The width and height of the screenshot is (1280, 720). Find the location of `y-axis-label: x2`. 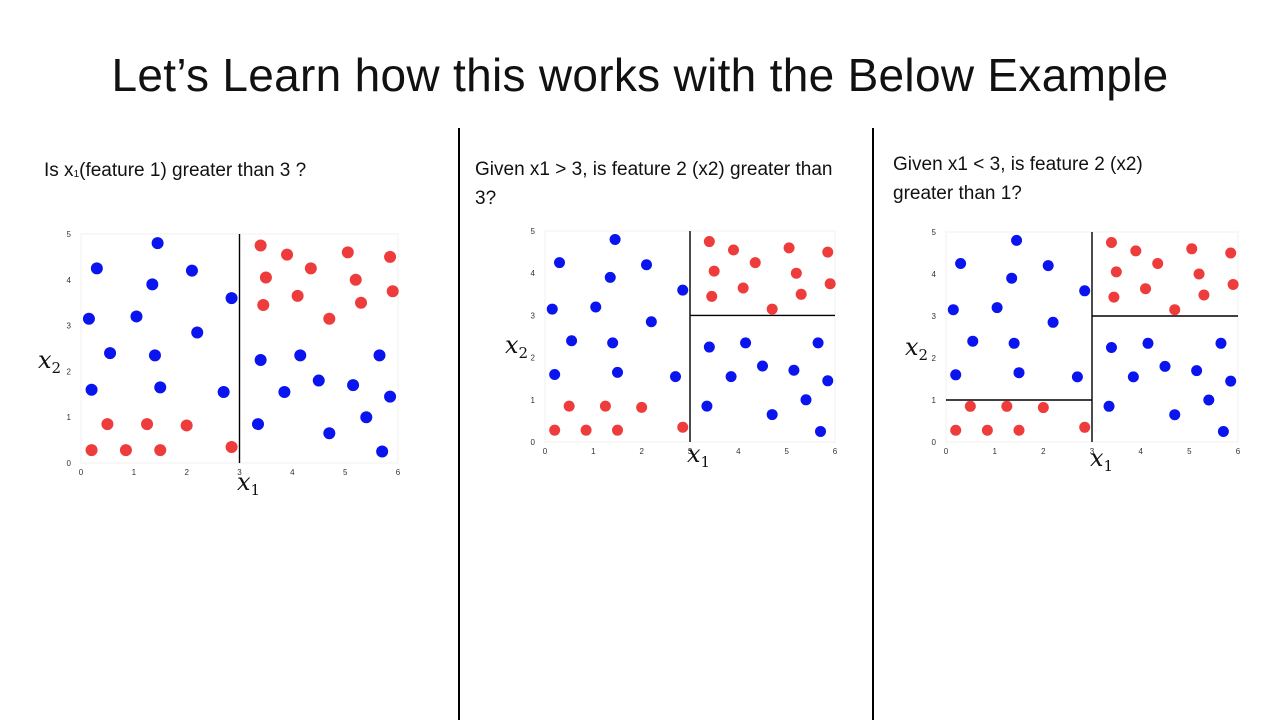

y-axis-label: x2 is located at coordinates (516, 346).